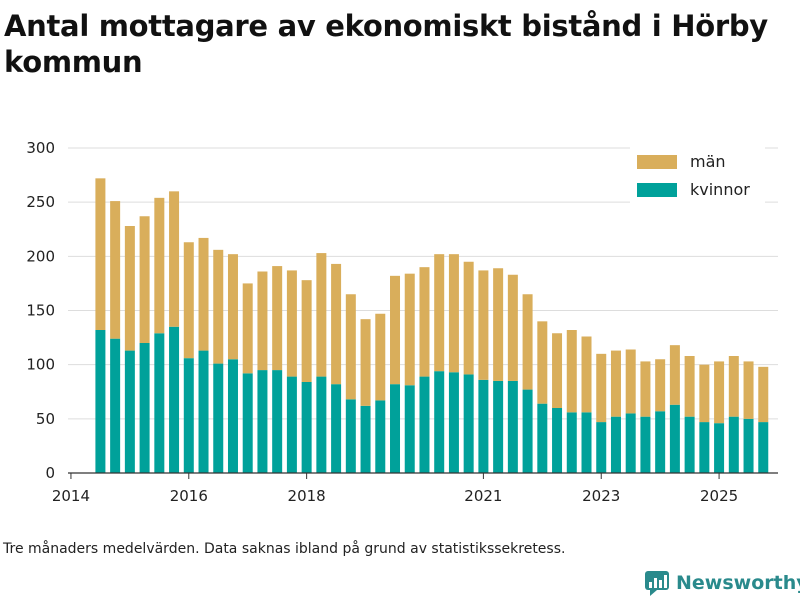 This screenshot has width=800, height=600. I want to click on y-tick-label: 100, so click(40, 365).